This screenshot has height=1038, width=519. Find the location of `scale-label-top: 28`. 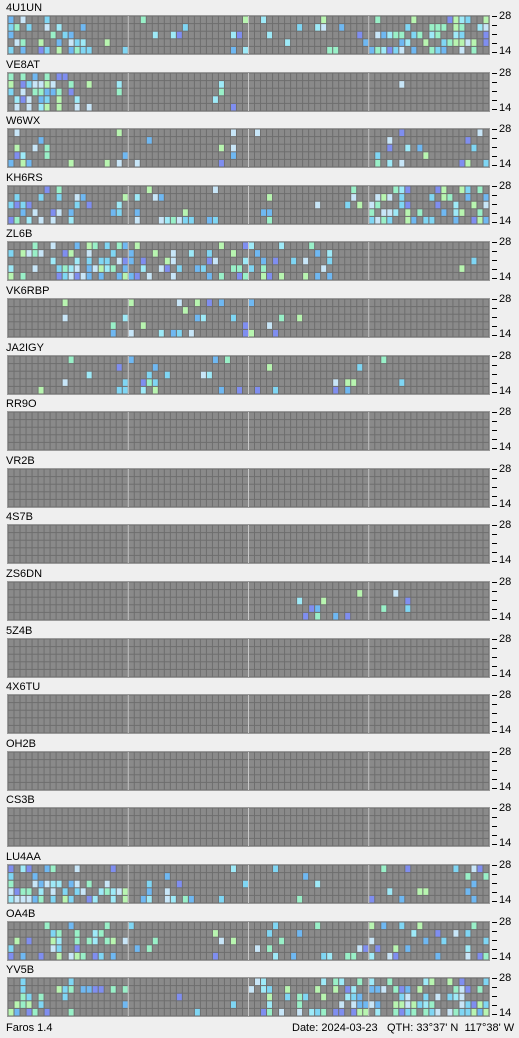

scale-label-top: 28 is located at coordinates (505, 186).